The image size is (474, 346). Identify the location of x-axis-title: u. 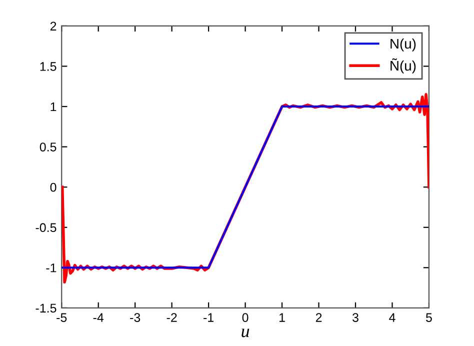
(246, 333).